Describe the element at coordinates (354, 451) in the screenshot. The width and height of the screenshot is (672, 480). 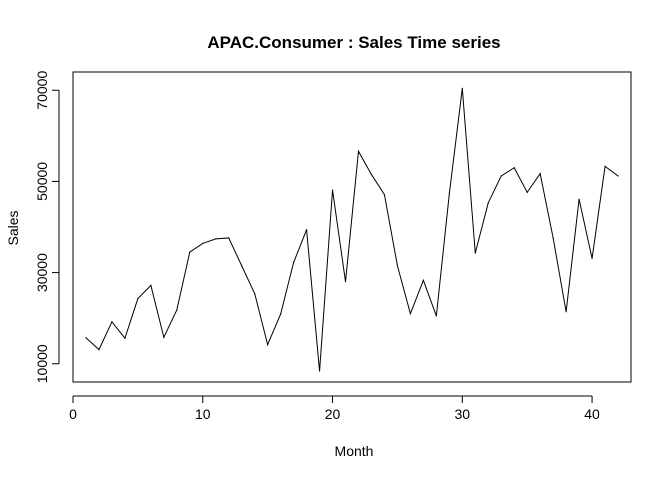
I see `x-axis-title: Month` at that location.